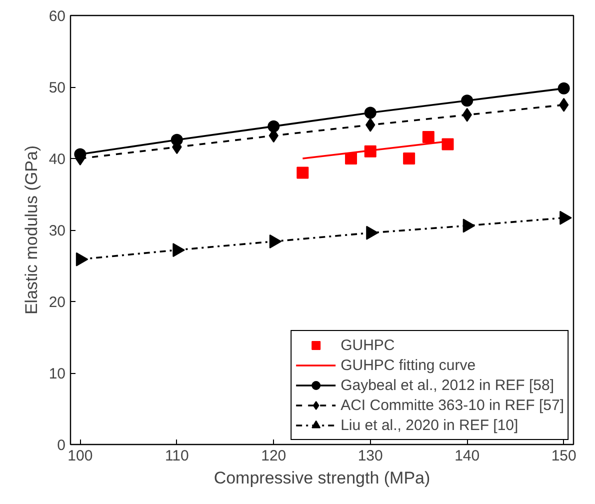 This screenshot has width=595, height=504. What do you see at coordinates (57, 374) in the screenshot?
I see `y-tick-label: 10` at bounding box center [57, 374].